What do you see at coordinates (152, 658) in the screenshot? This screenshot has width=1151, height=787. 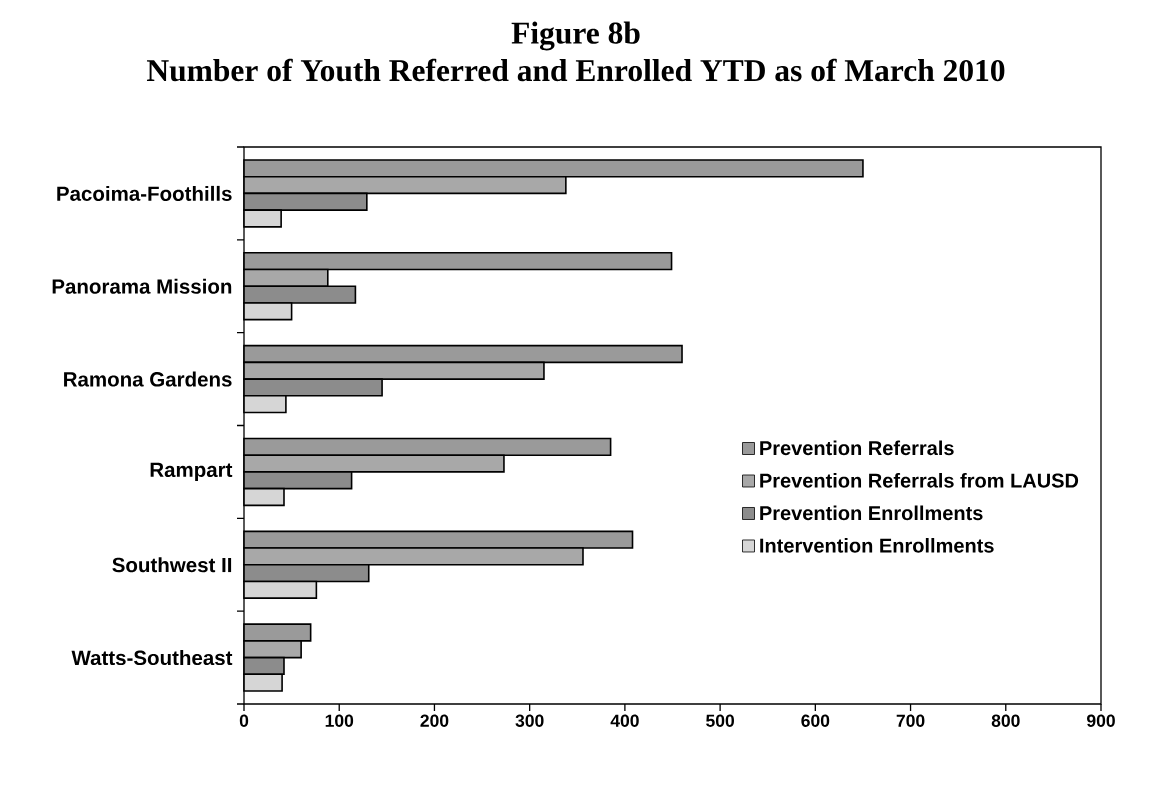 I see `y-tick-label: Watts-Southeast` at bounding box center [152, 658].